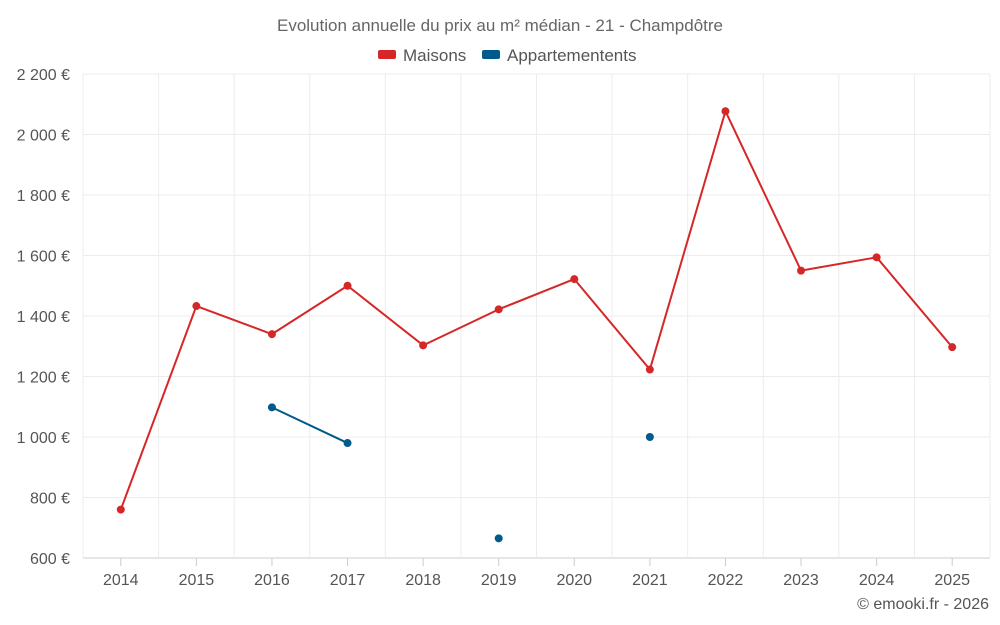  What do you see at coordinates (43, 378) in the screenshot?
I see `y-tick-label: 1 200 €` at bounding box center [43, 378].